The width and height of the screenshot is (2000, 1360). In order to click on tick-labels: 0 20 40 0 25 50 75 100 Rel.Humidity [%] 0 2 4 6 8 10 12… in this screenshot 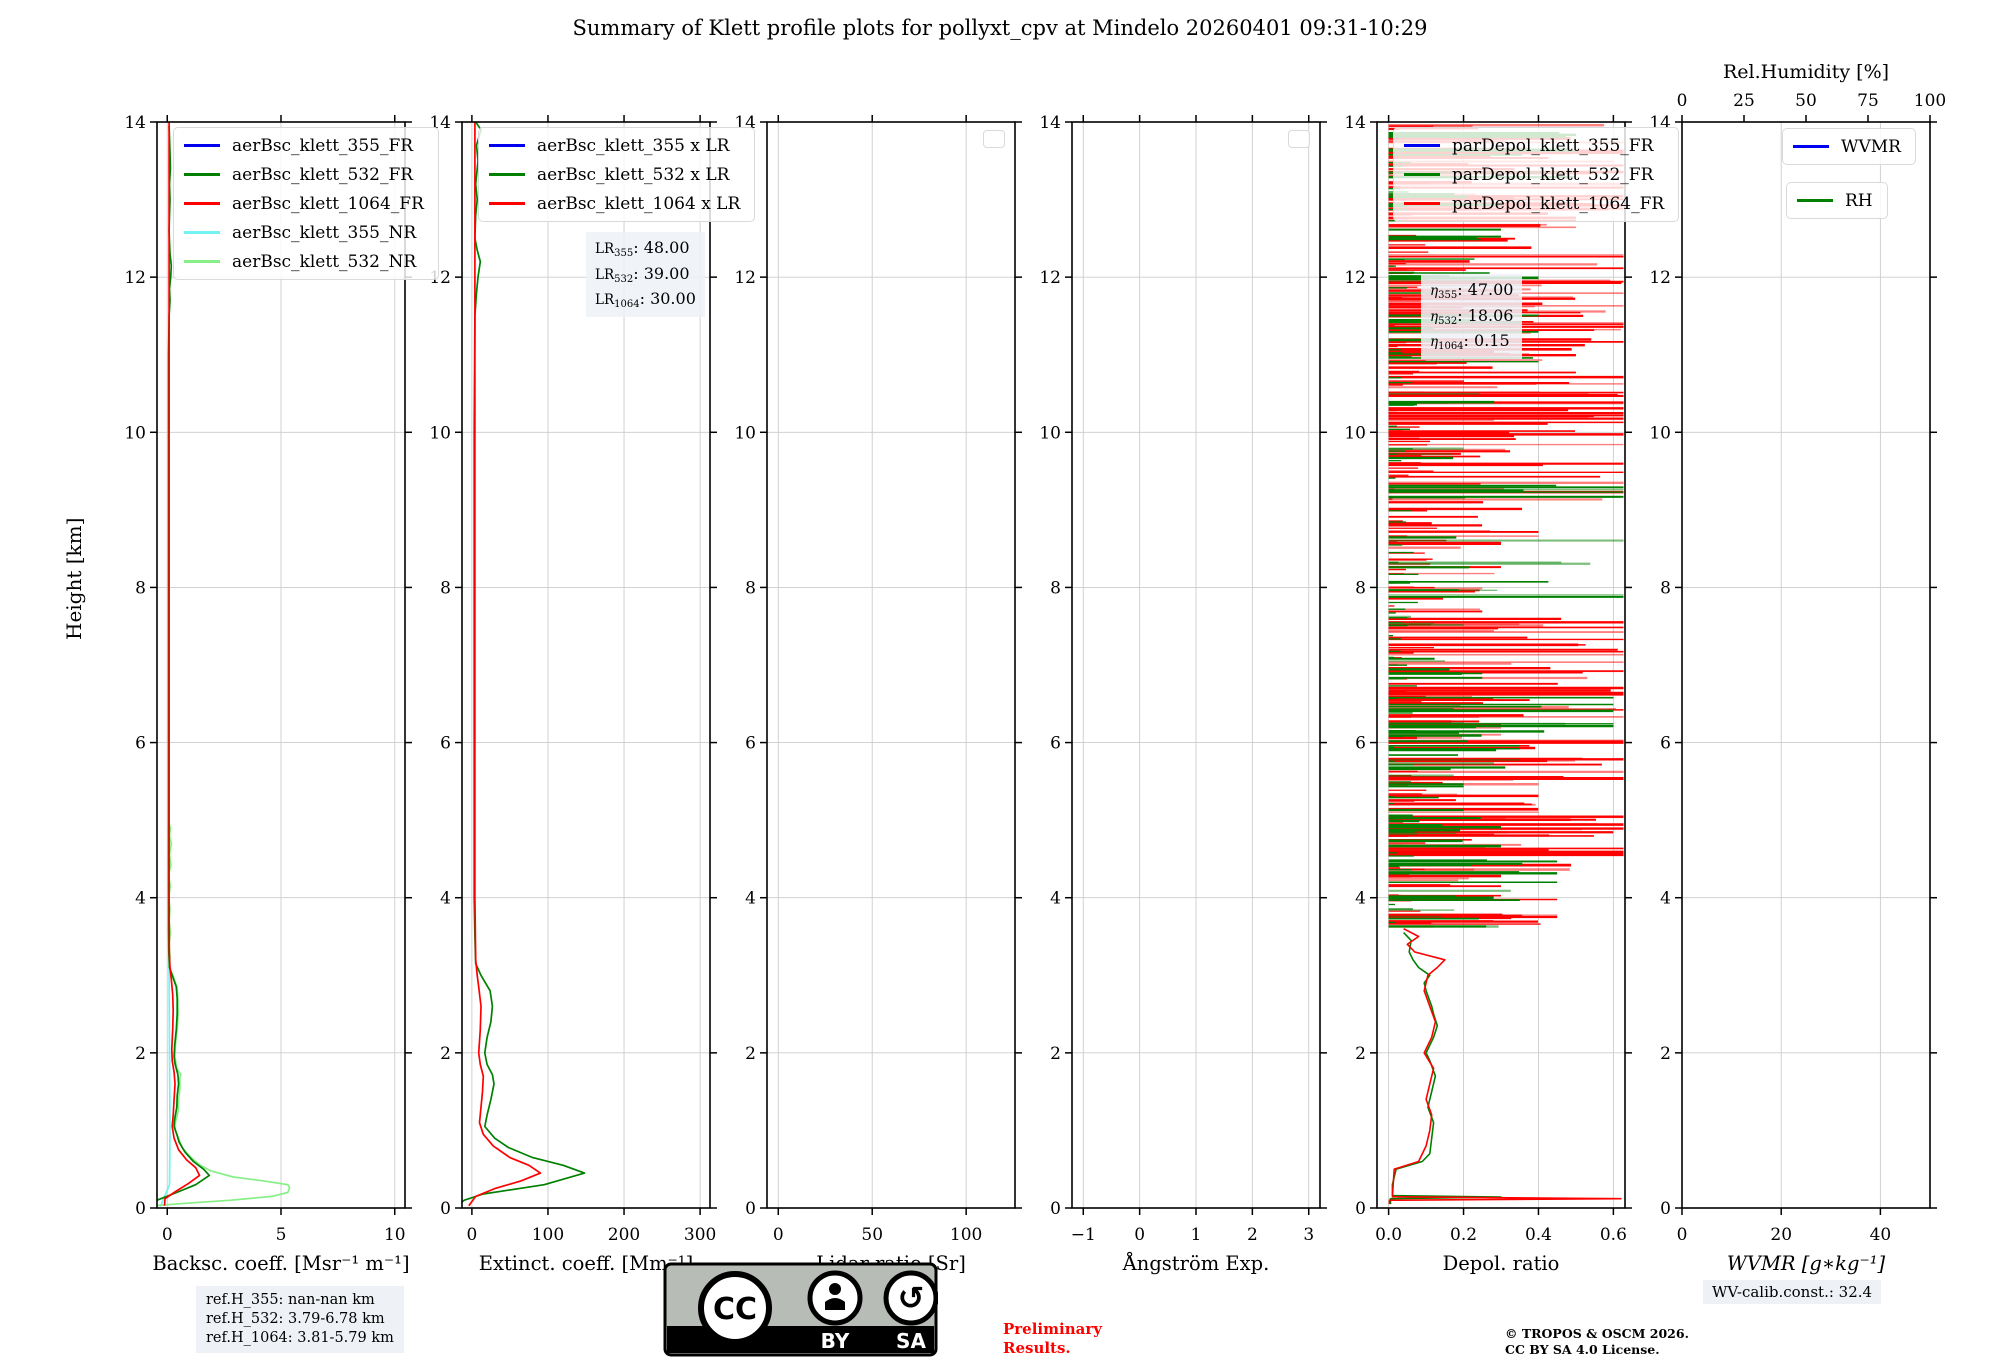, I will do `click(1797, 653)`.